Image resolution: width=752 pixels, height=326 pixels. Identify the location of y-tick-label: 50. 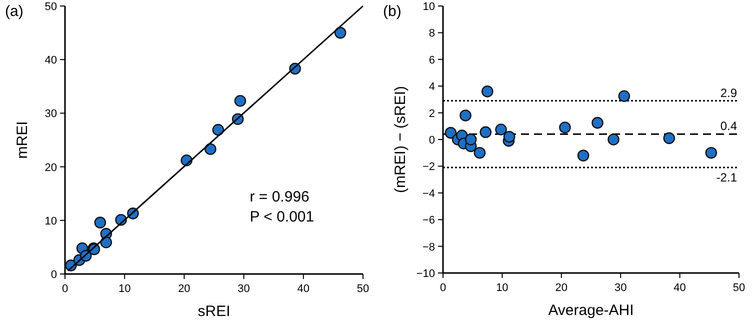
(50, 7).